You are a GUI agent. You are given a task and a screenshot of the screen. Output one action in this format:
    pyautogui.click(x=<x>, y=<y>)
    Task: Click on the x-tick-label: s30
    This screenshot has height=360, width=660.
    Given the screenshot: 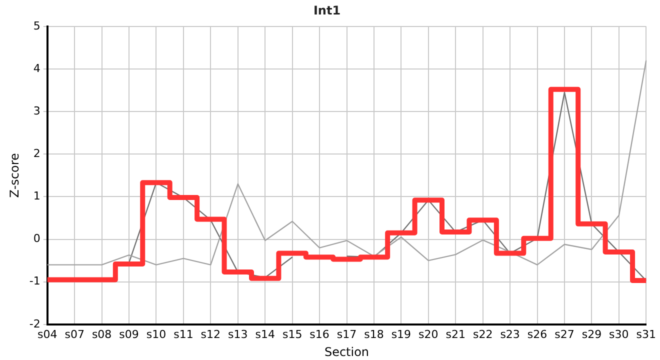 What is the action you would take?
    pyautogui.click(x=619, y=334)
    